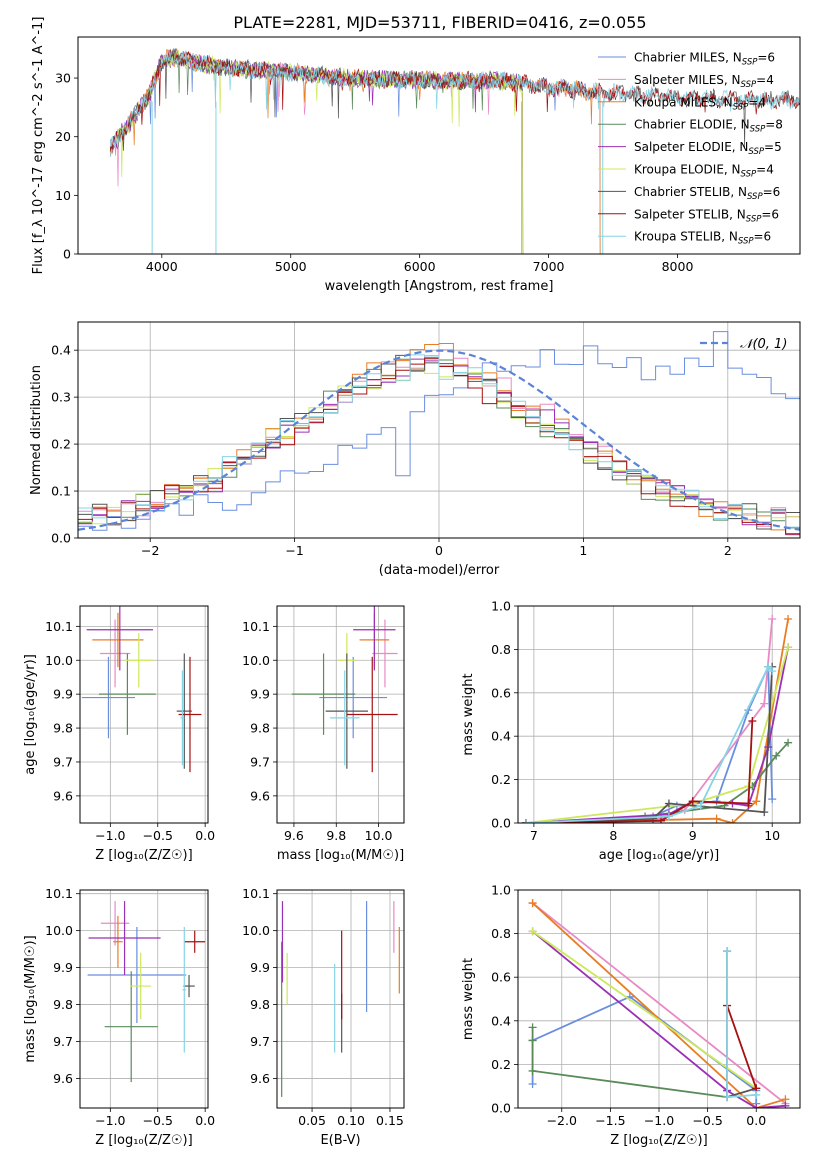  I want to click on x-tick-label: 8, so click(613, 835).